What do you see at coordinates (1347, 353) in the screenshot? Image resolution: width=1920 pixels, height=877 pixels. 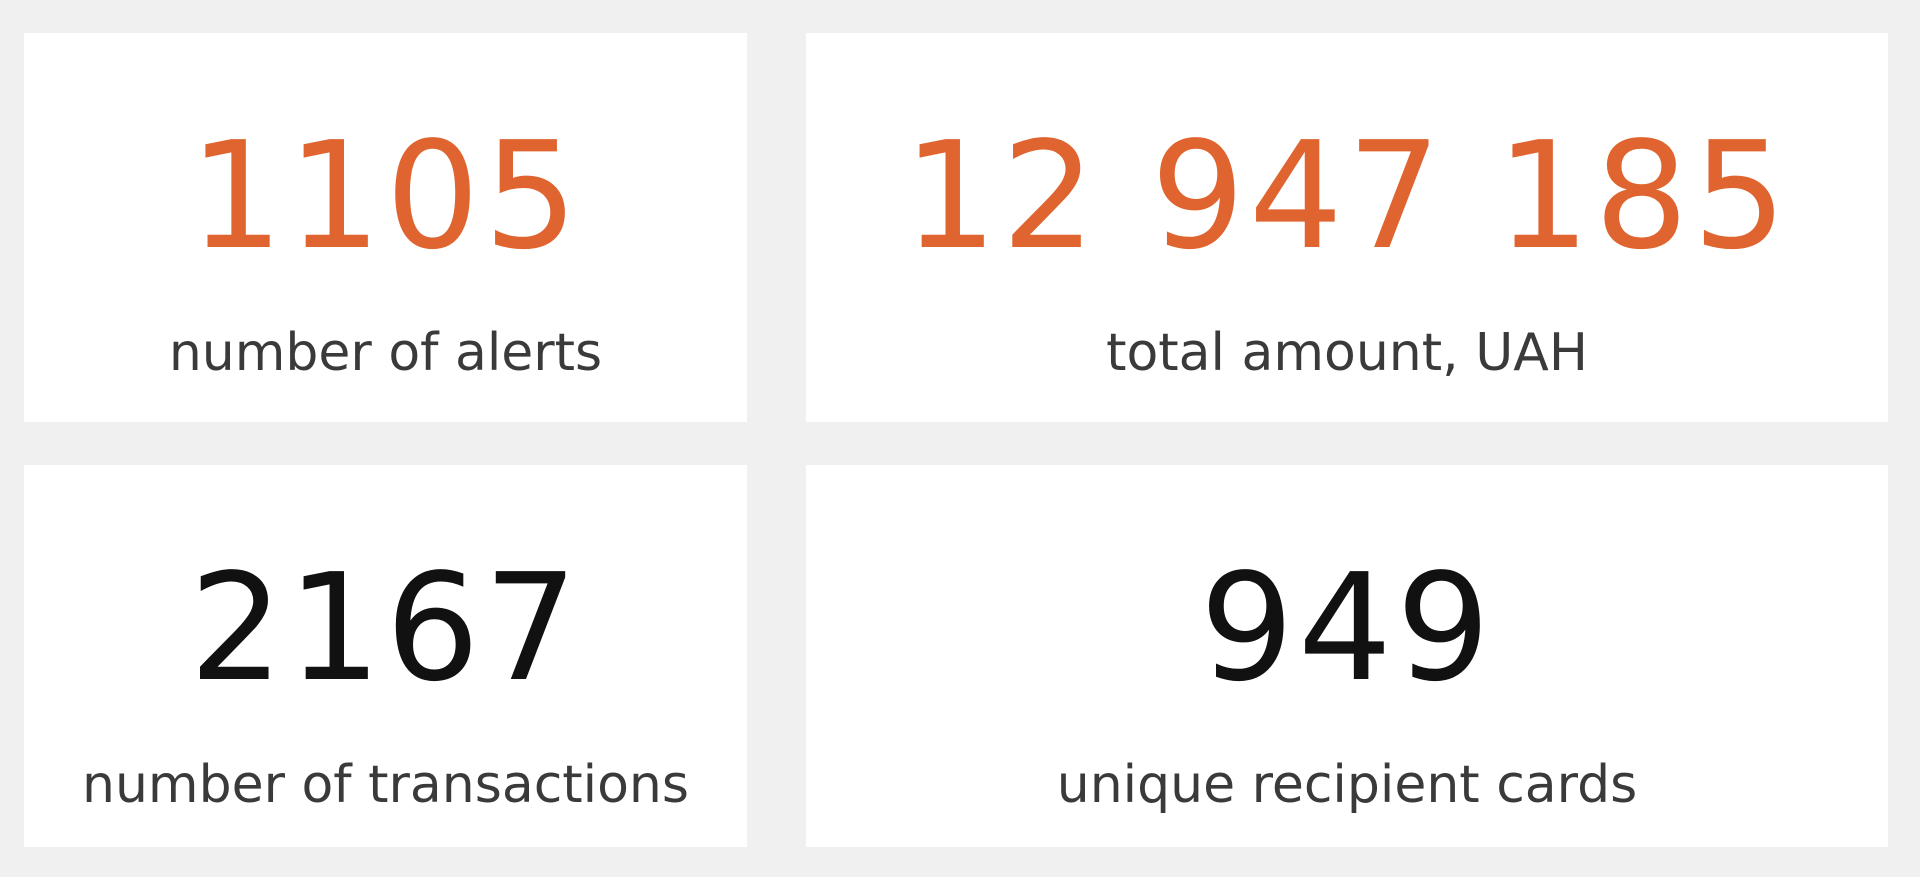 I see `kpi-label: total amount, UAH` at bounding box center [1347, 353].